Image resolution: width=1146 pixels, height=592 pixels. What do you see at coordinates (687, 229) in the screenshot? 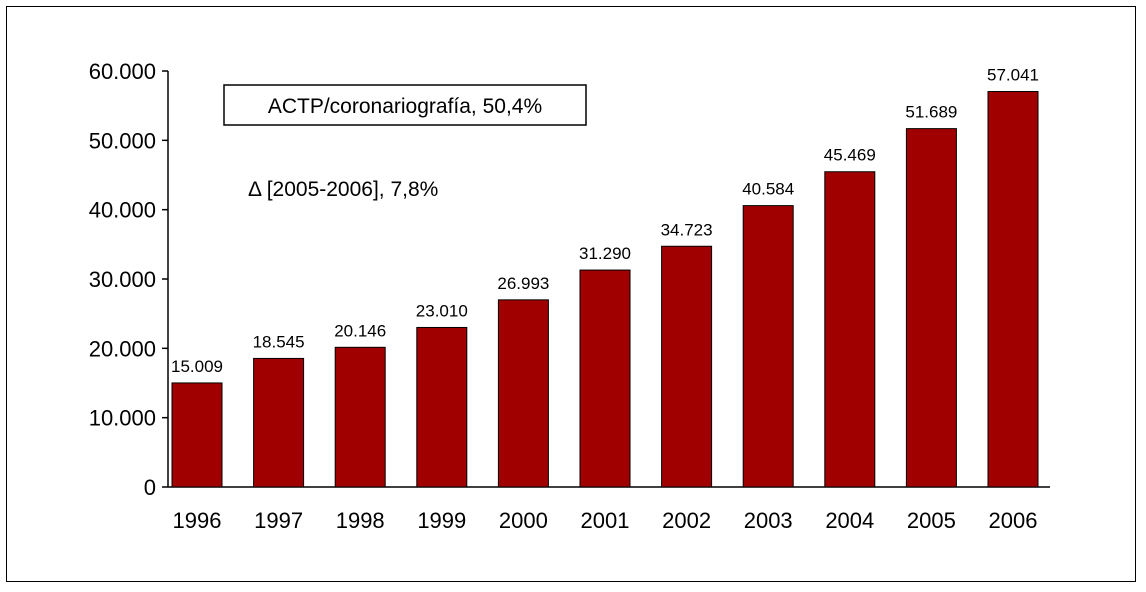
I see `data-label: 34.723` at bounding box center [687, 229].